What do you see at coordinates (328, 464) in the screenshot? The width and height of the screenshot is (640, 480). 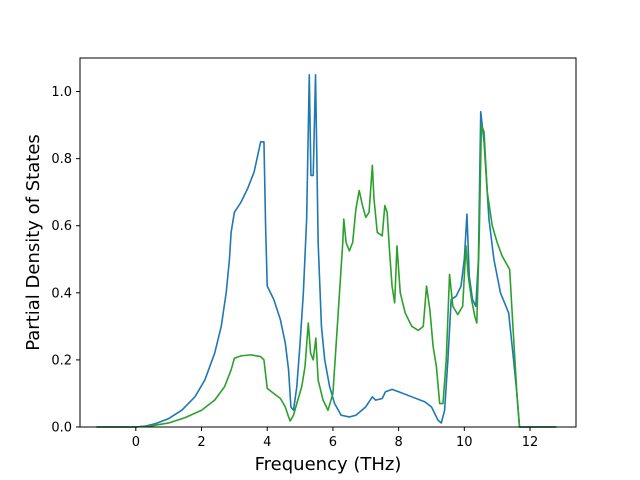 I see `x-axis-label: Frequency (THz)` at bounding box center [328, 464].